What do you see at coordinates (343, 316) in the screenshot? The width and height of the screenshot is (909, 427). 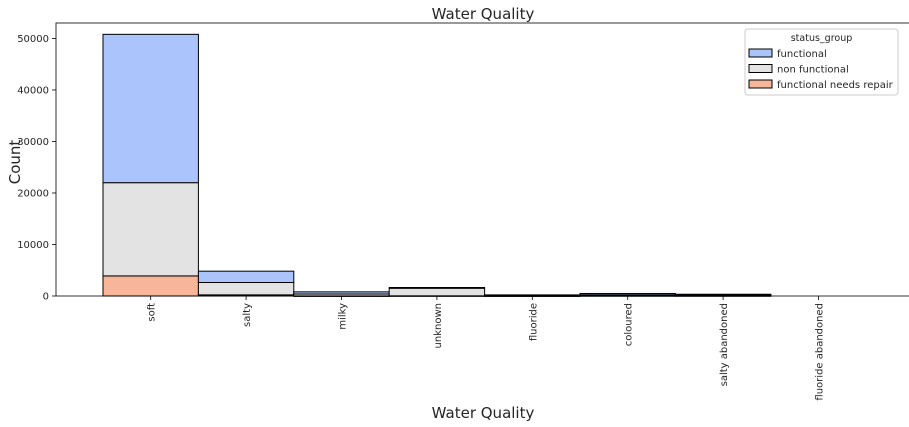 I see `x-tick-label: milky` at bounding box center [343, 316].